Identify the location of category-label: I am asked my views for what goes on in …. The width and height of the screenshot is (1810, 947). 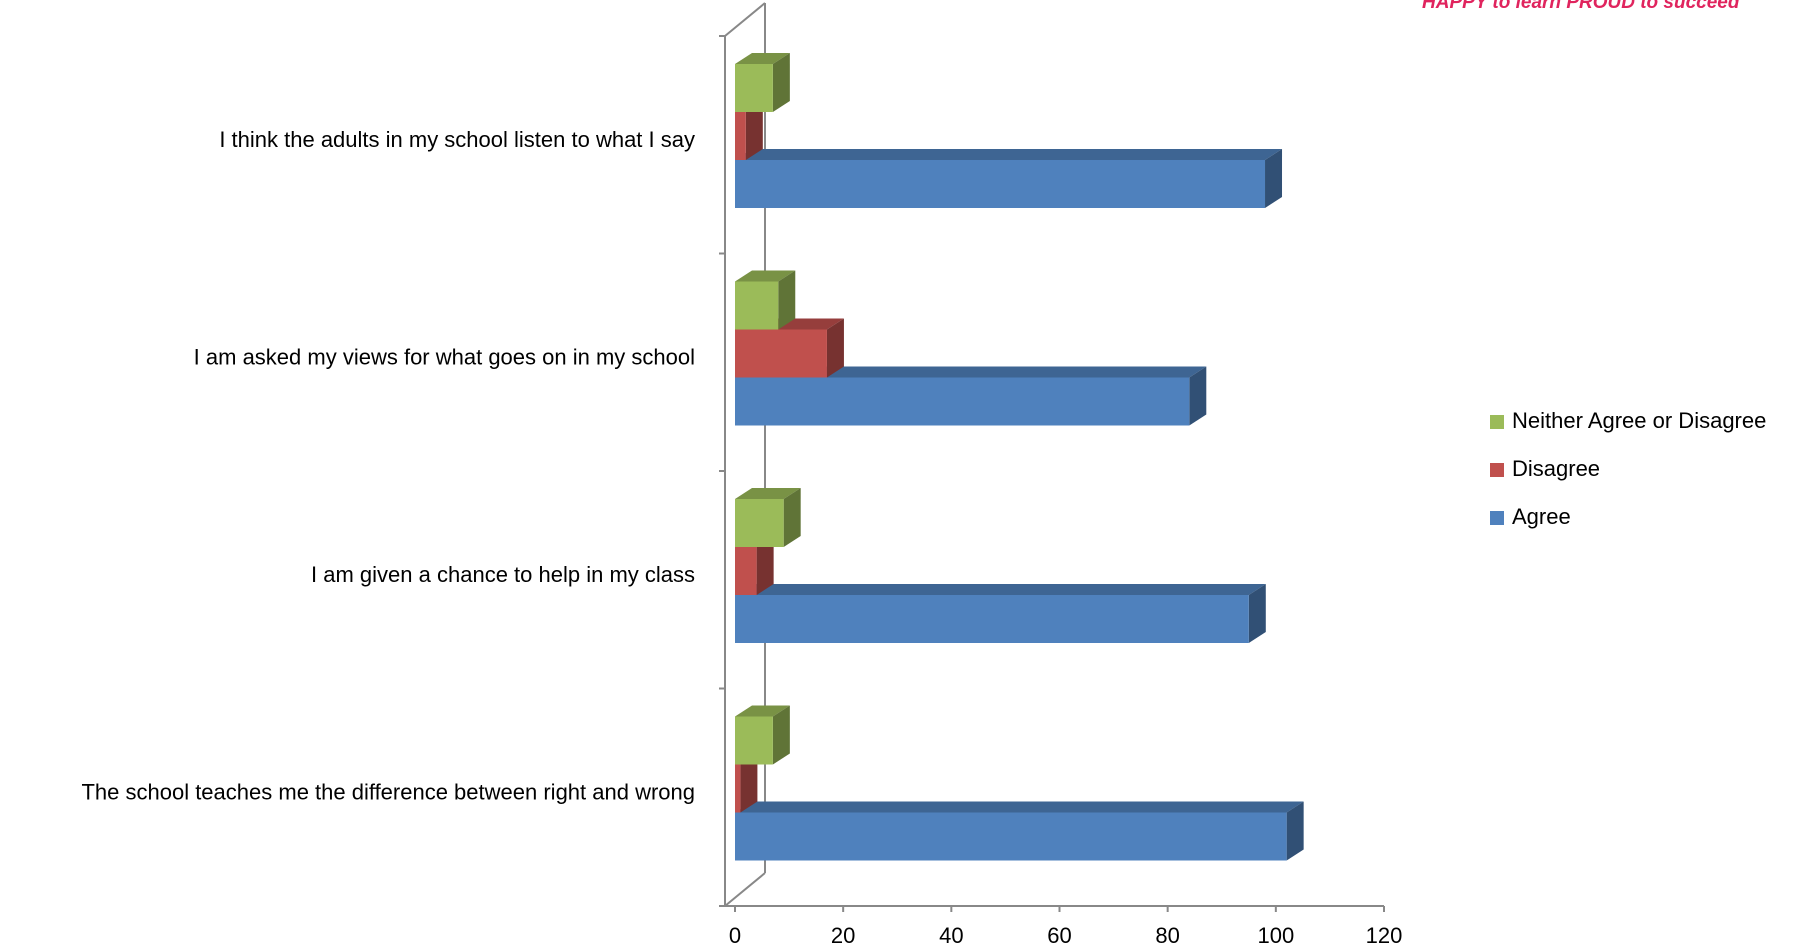
(444, 357).